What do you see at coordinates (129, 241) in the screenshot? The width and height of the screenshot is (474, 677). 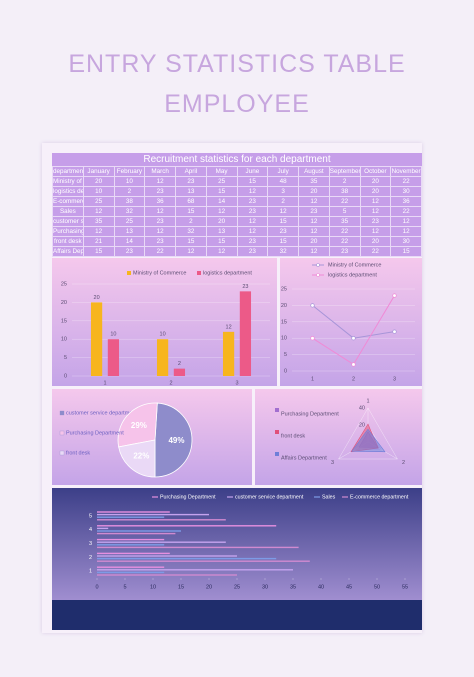 I see `table-cell: 14` at bounding box center [129, 241].